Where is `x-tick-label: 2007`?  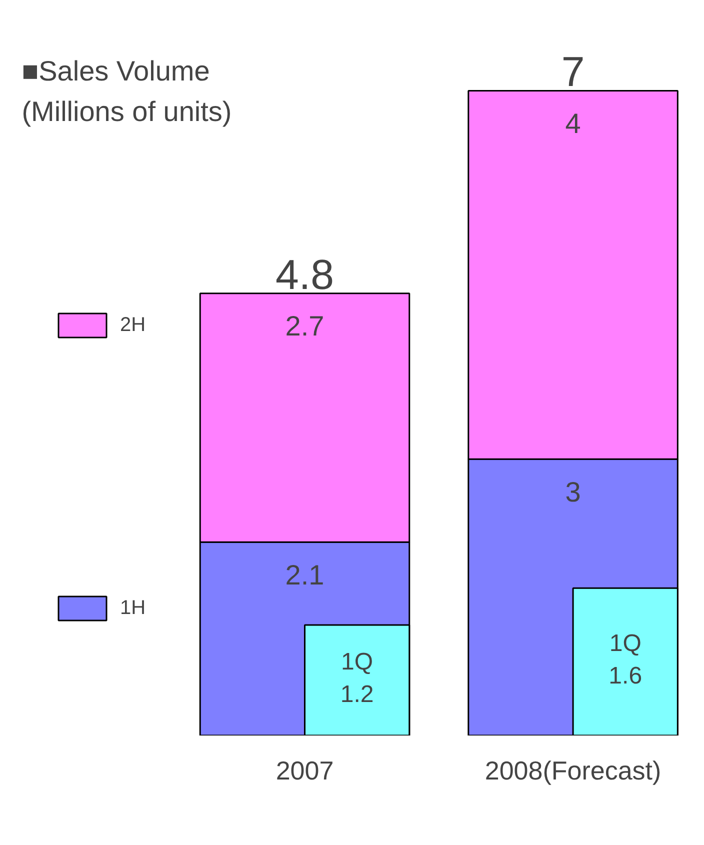
x-tick-label: 2007 is located at coordinates (305, 771).